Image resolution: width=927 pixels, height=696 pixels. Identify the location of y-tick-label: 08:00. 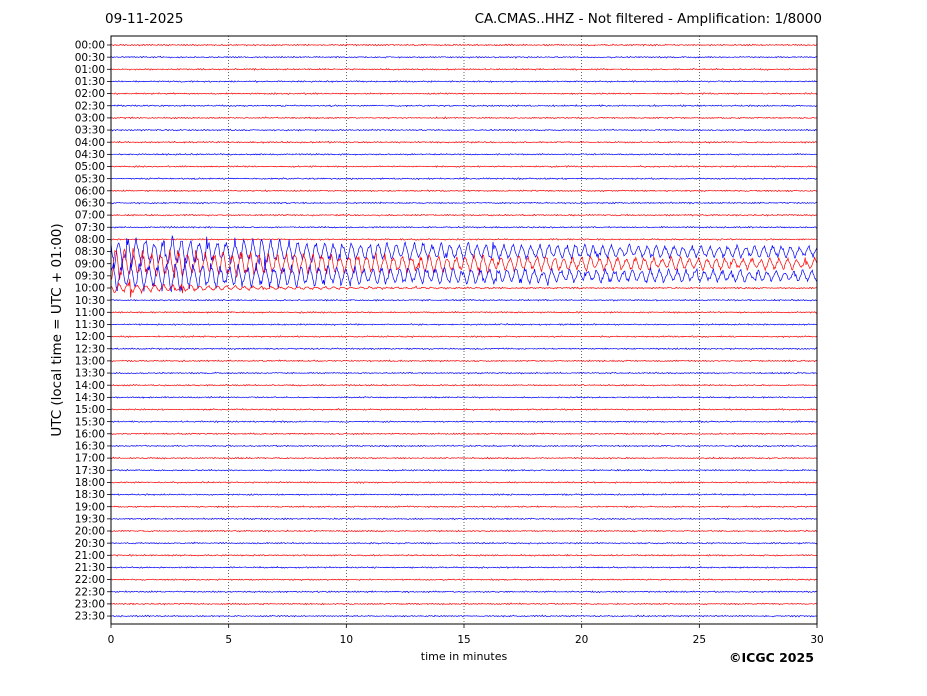
(90, 240).